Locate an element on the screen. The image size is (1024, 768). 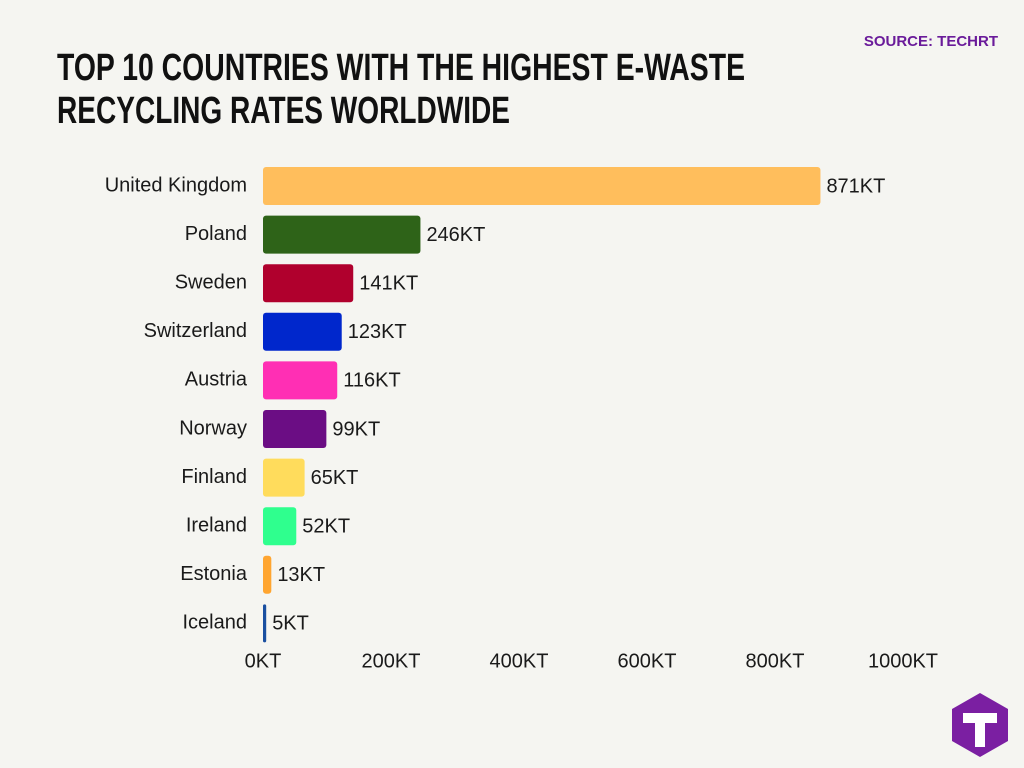
data-label: 116KT is located at coordinates (371, 381).